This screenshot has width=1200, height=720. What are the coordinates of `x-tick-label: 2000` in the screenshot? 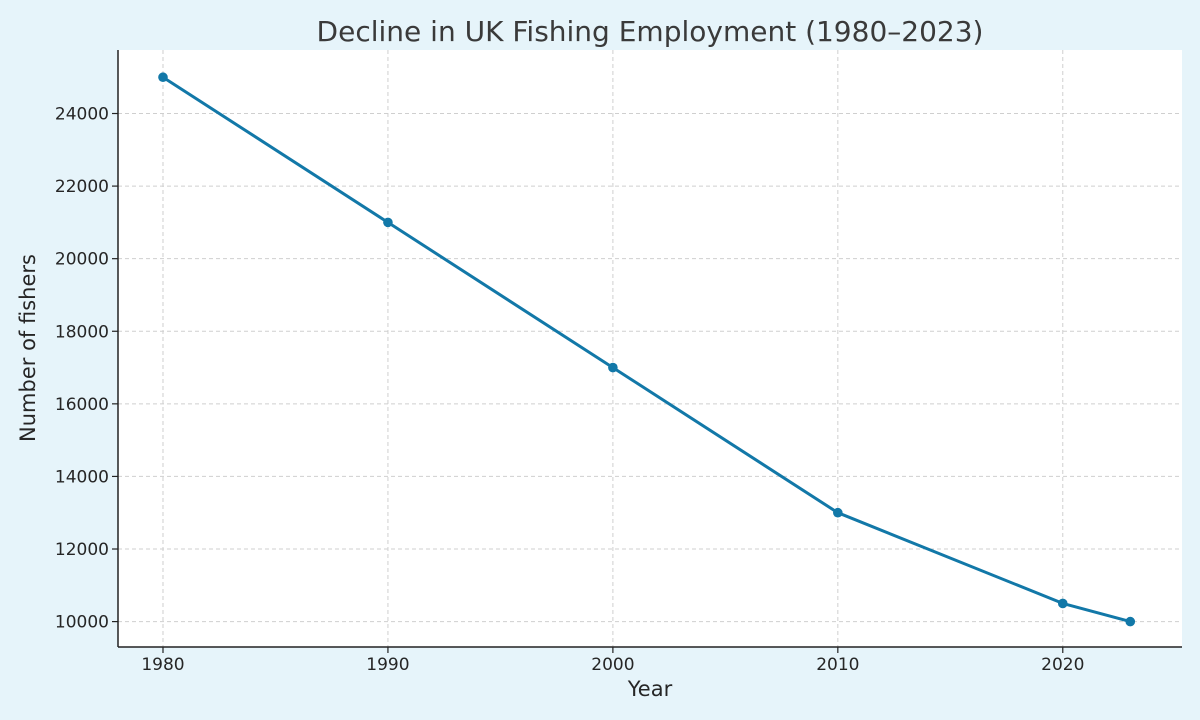 It's located at (612, 665).